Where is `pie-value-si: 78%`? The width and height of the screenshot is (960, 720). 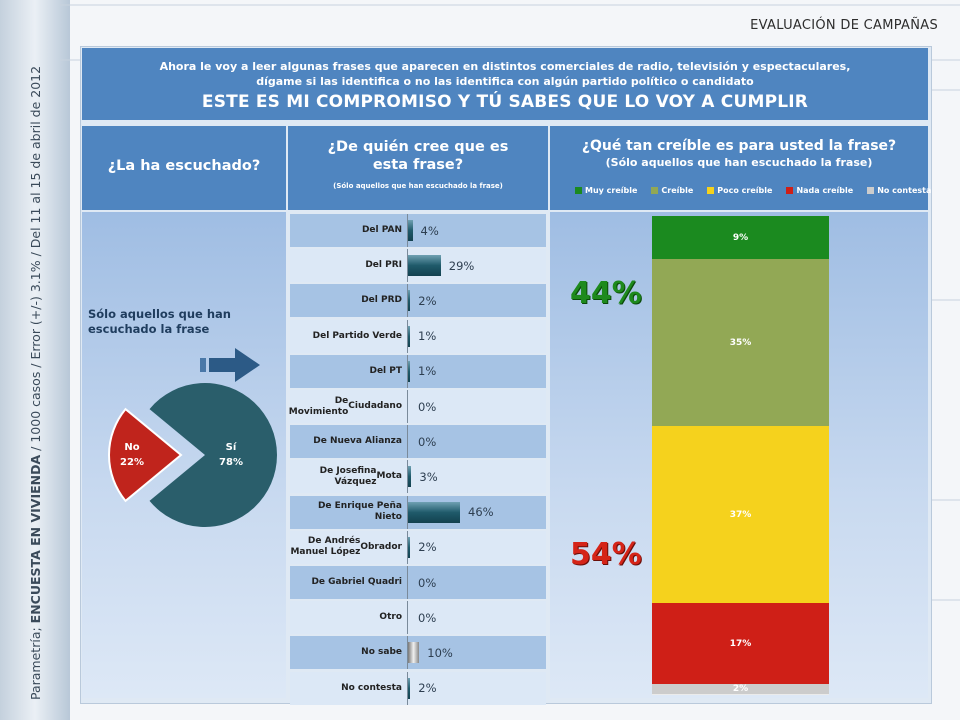
pie-value-si: 78% is located at coordinates (231, 462).